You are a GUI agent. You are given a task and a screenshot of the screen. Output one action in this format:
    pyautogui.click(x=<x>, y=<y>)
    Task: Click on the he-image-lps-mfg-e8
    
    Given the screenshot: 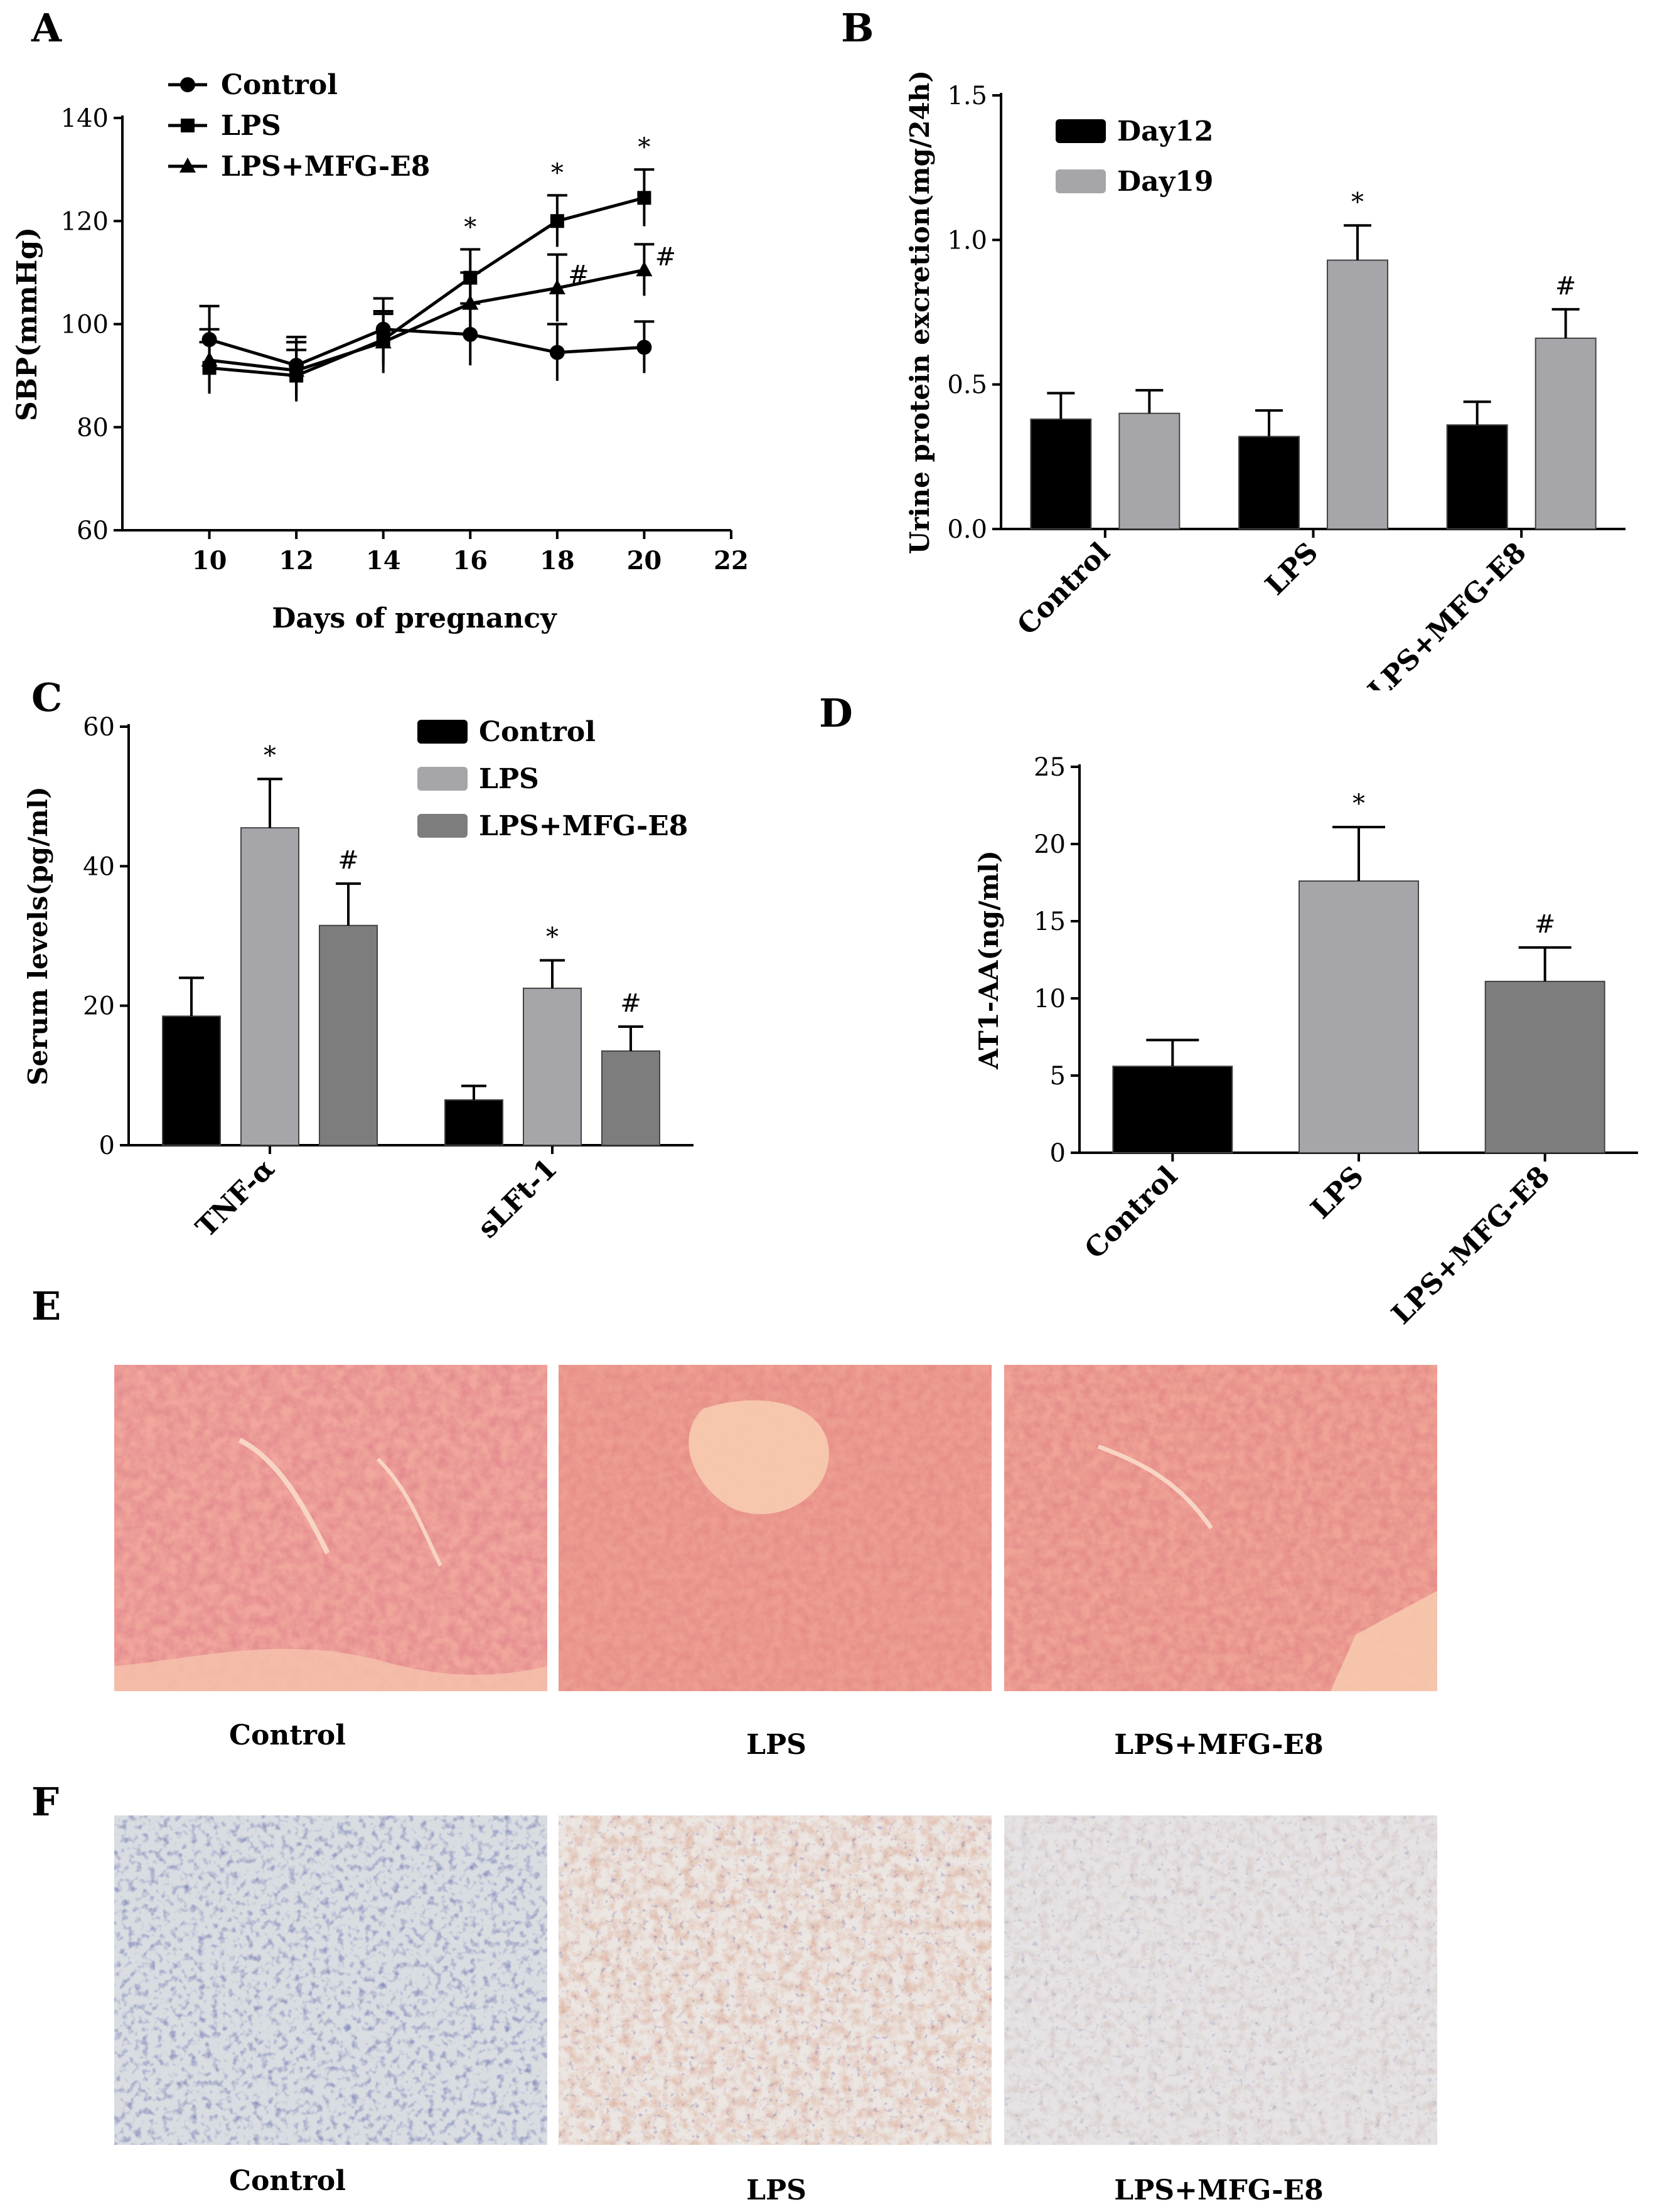 What is the action you would take?
    pyautogui.click(x=1220, y=1528)
    